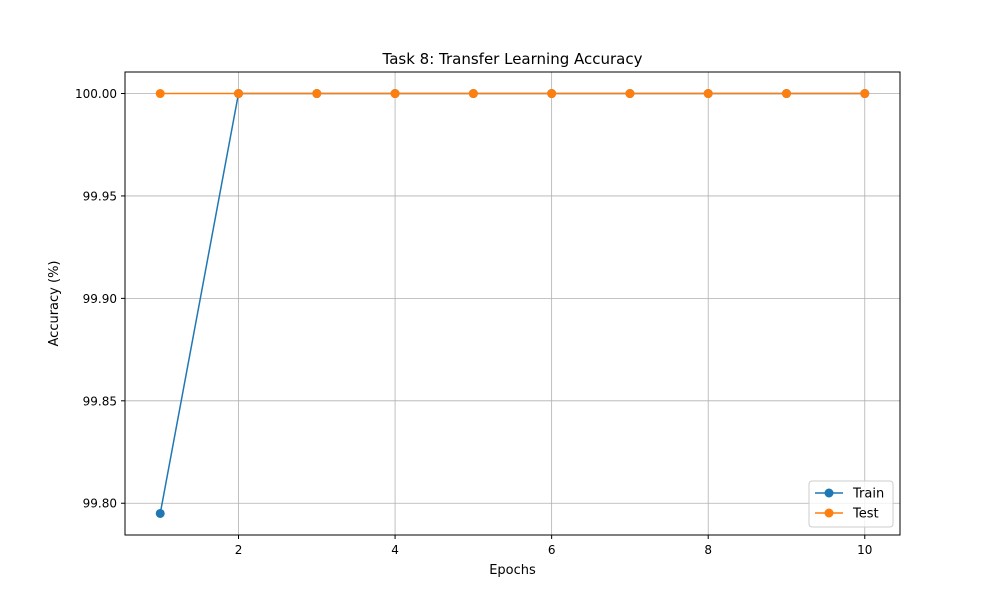 The image size is (1000, 600). What do you see at coordinates (865, 514) in the screenshot?
I see `legend-label-test: Test` at bounding box center [865, 514].